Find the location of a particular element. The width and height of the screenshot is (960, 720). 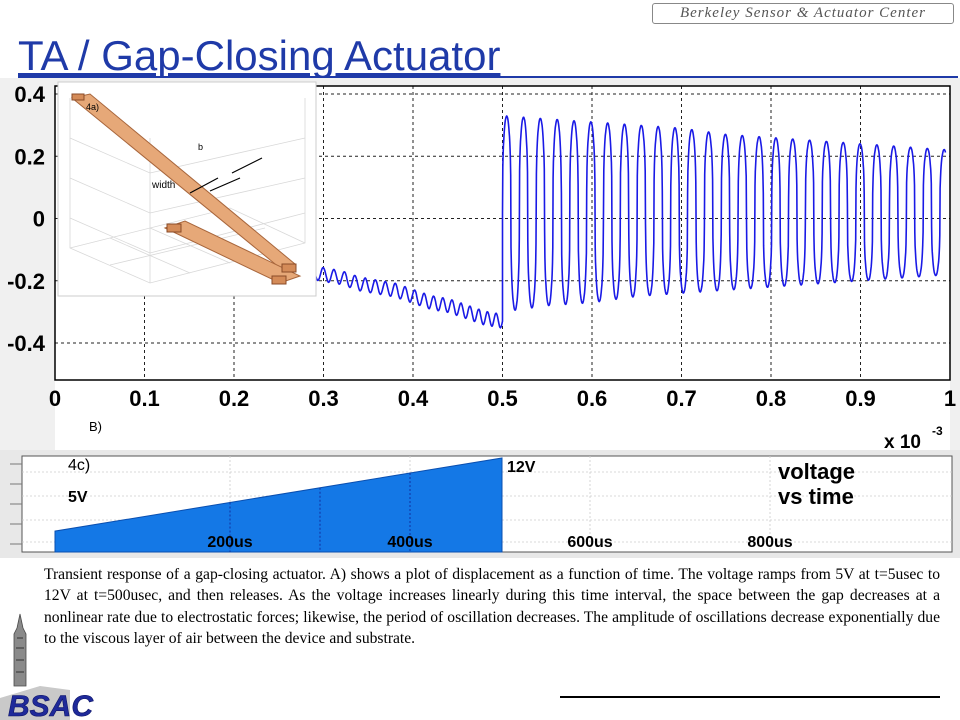

voltage-x-tick-label: 200us is located at coordinates (229, 542).